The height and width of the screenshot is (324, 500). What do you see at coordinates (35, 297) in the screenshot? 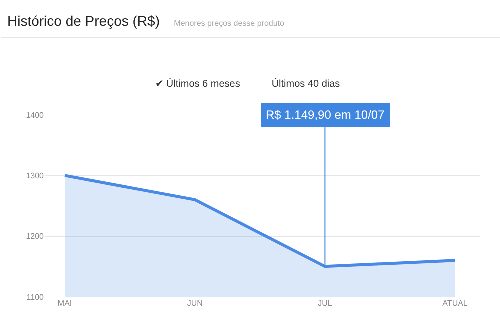
I see `y-tick-label: 1100` at bounding box center [35, 297].